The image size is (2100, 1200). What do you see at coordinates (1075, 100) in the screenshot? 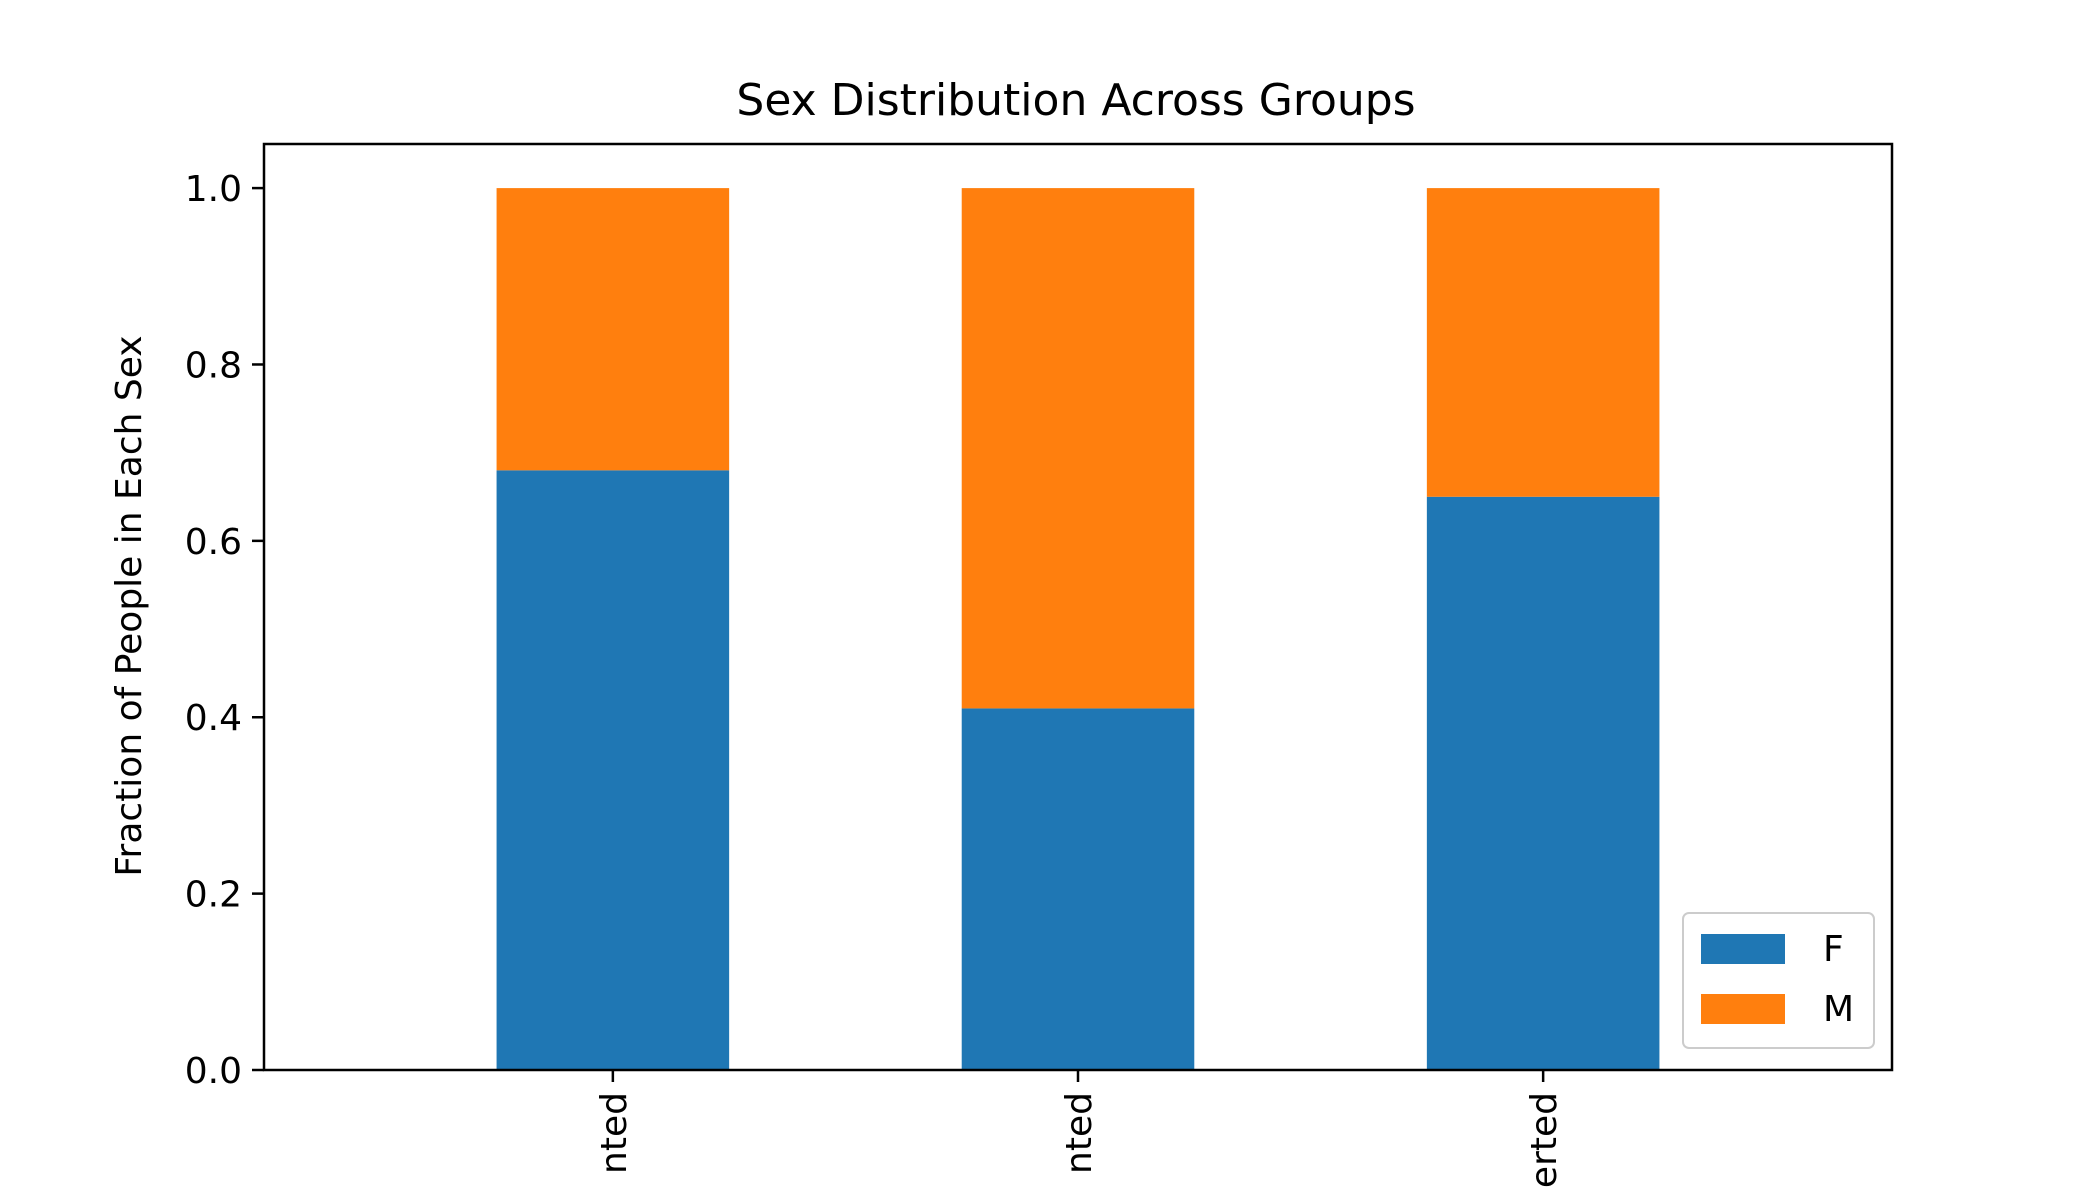
I see `chart-title: Sex Distribution Across Groups` at bounding box center [1075, 100].